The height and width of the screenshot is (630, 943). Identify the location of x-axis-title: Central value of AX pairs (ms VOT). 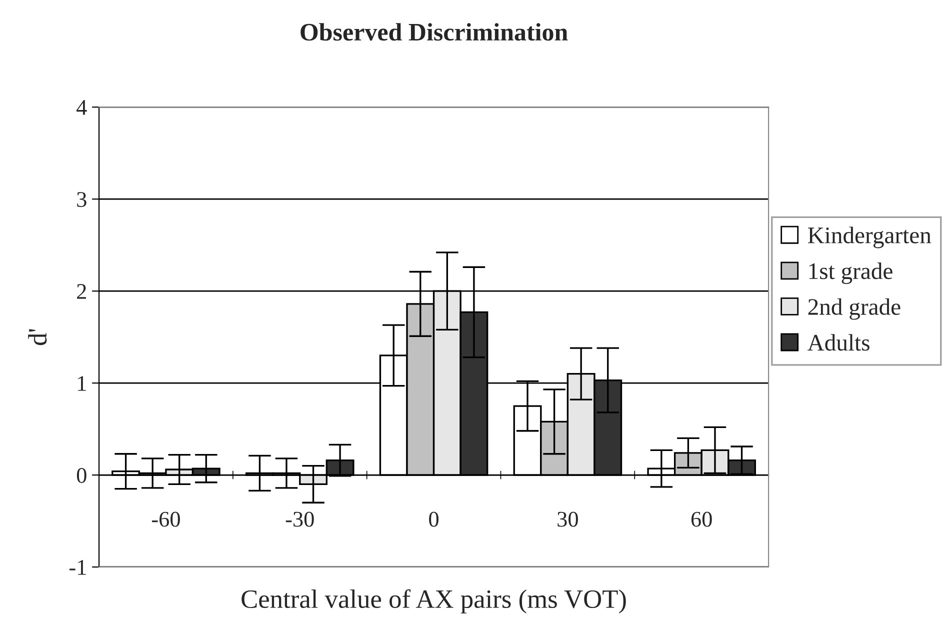
(434, 601).